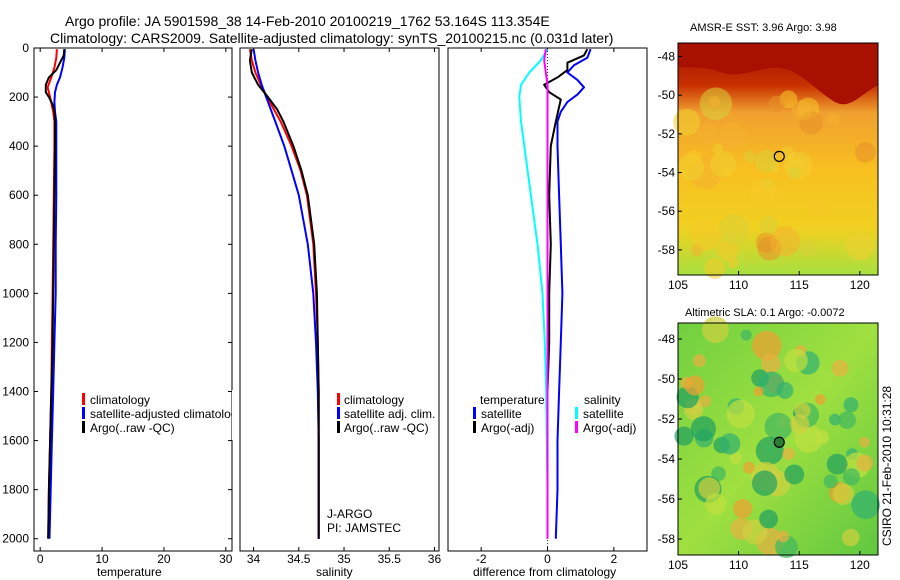  Describe the element at coordinates (334, 572) in the screenshot. I see `salinity-xlabel: salinity` at that location.